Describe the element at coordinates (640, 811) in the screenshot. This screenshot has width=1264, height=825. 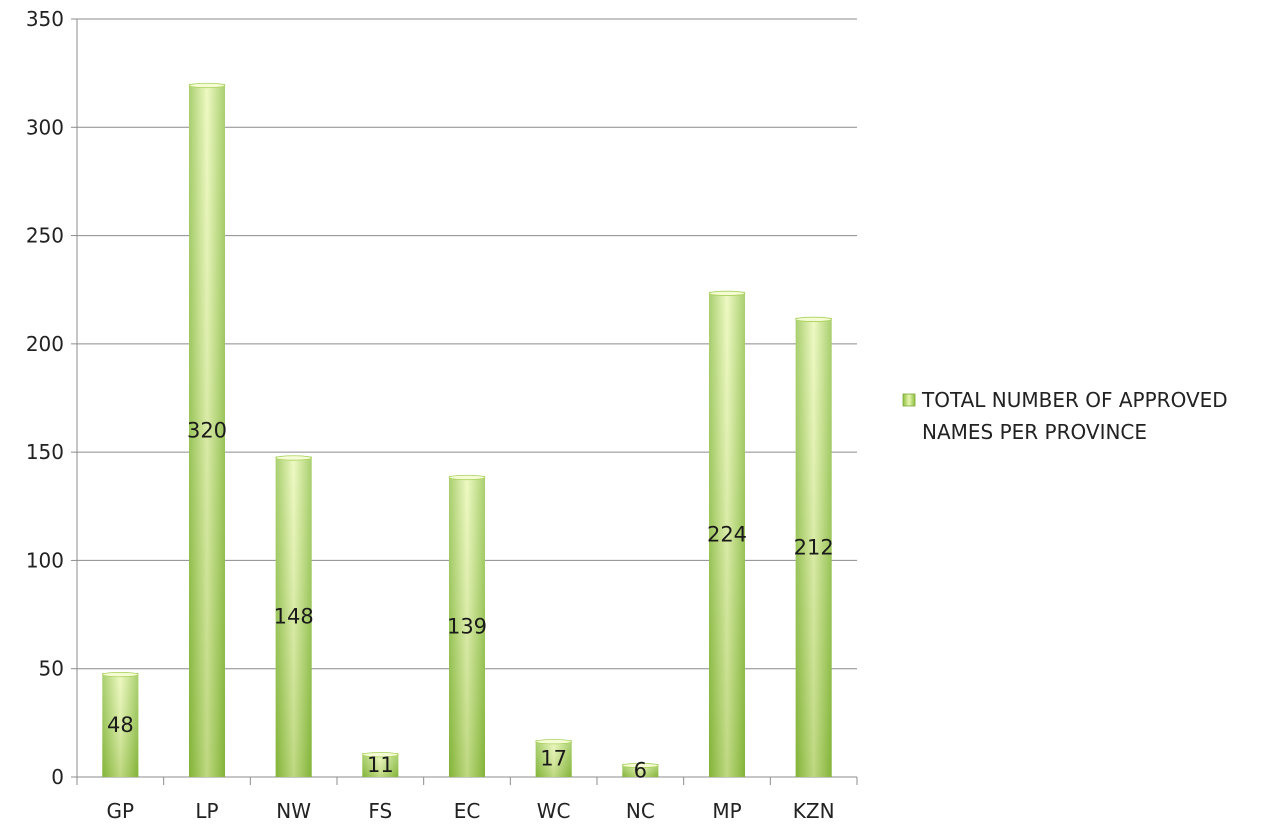
I see `x-tick-label-nc: NC` at that location.